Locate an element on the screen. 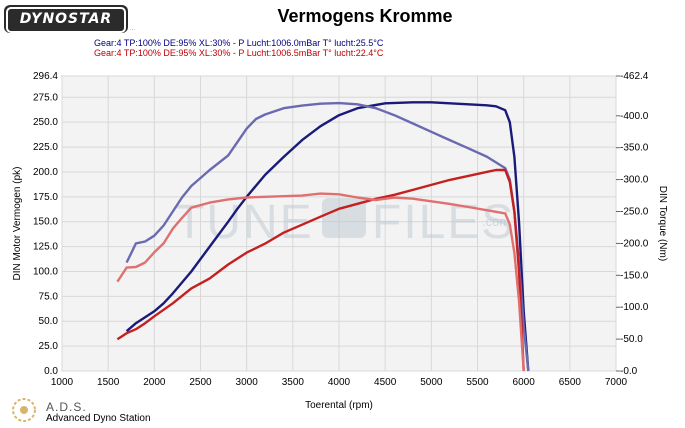 The height and width of the screenshot is (428, 685). ads-title: A.D.S. is located at coordinates (66, 407).